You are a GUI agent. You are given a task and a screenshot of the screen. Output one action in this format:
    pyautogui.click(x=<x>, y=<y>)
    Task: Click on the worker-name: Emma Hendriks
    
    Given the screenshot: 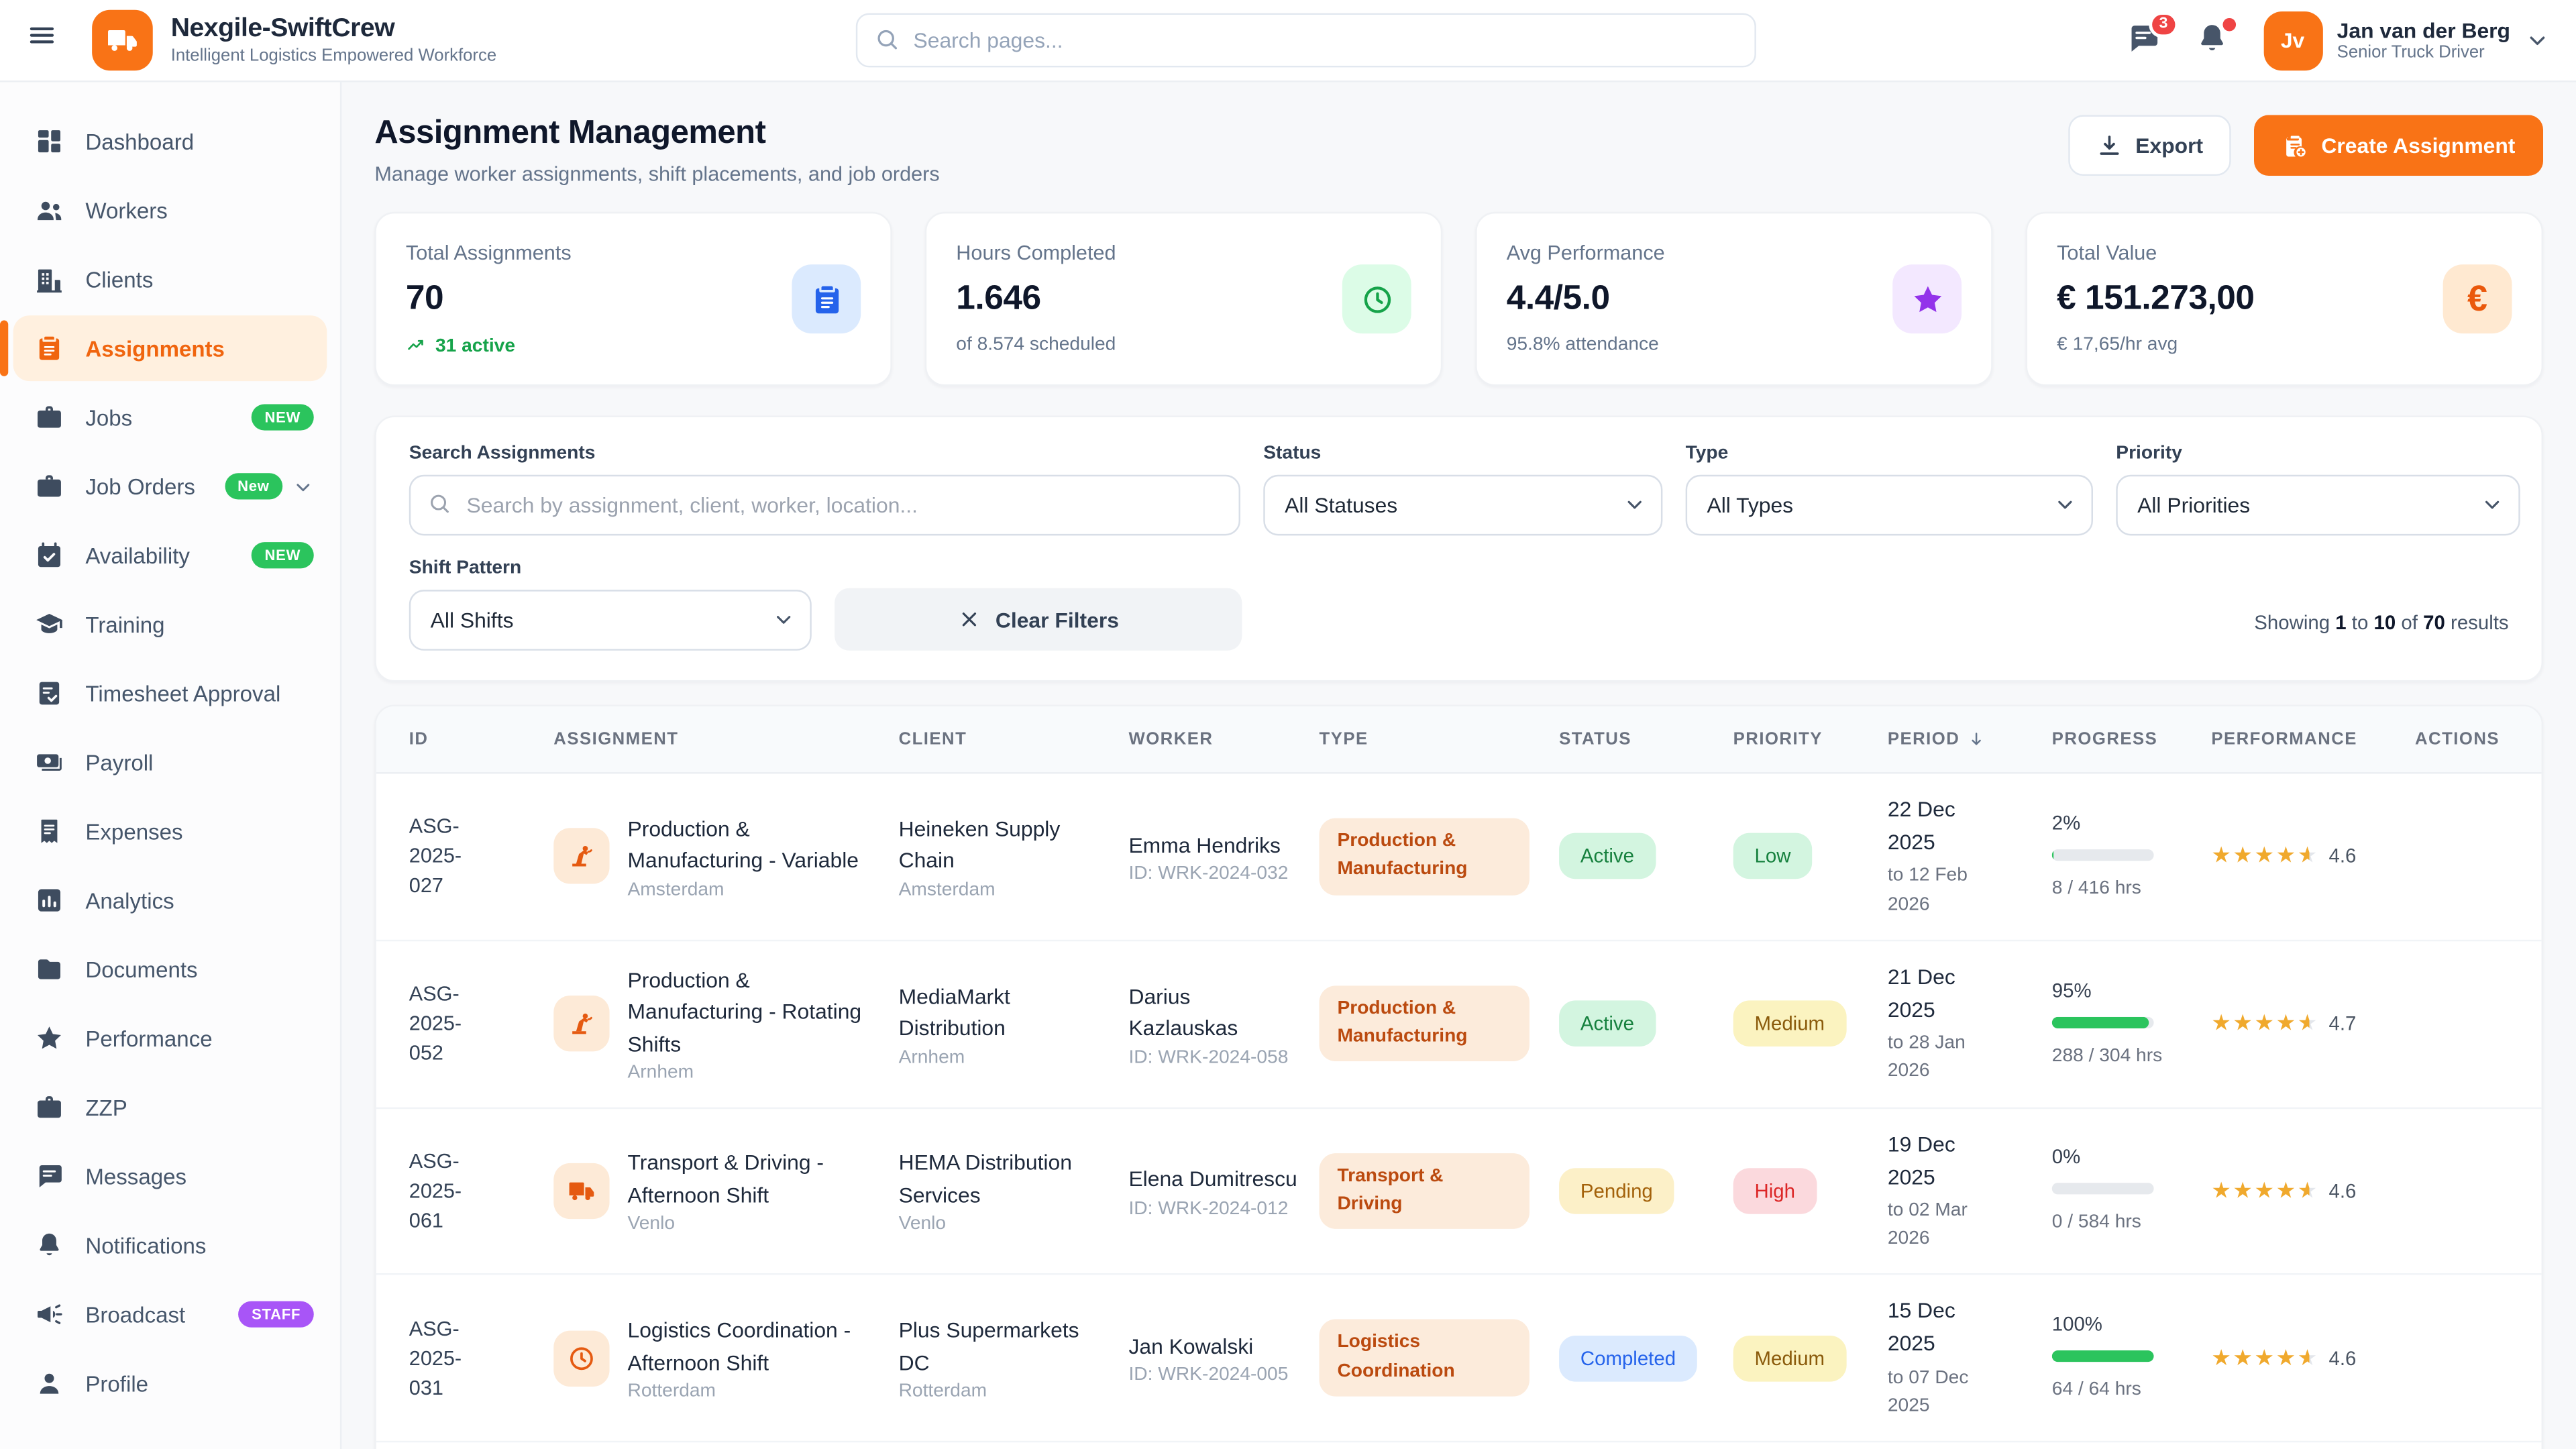 What is the action you would take?
    pyautogui.click(x=1204, y=844)
    